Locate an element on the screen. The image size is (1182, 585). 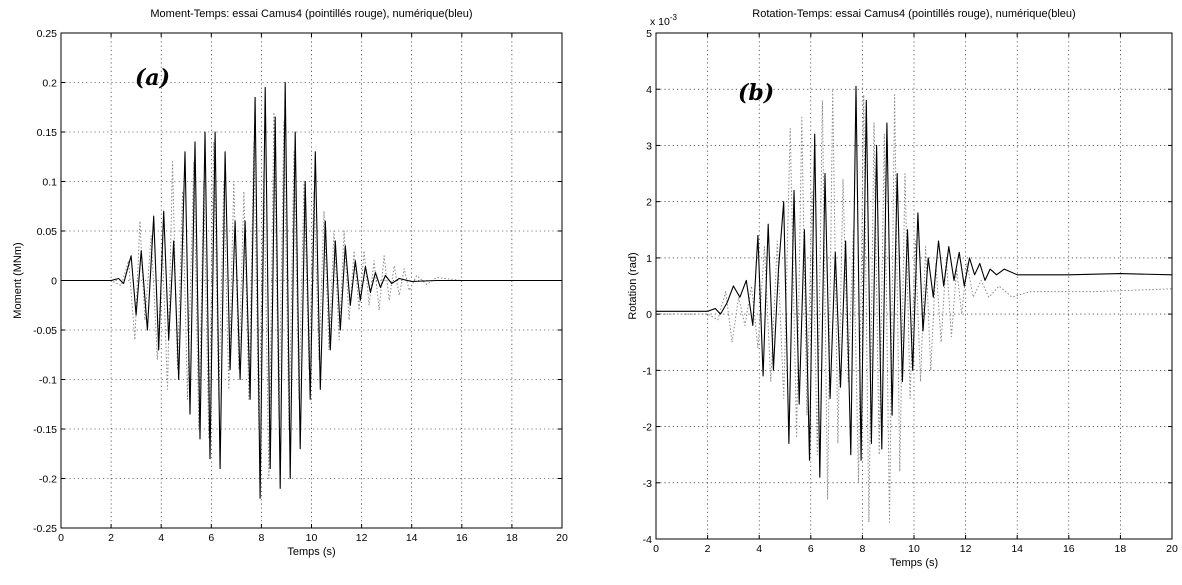
y-tick-label-b: -2 is located at coordinates (647, 428).